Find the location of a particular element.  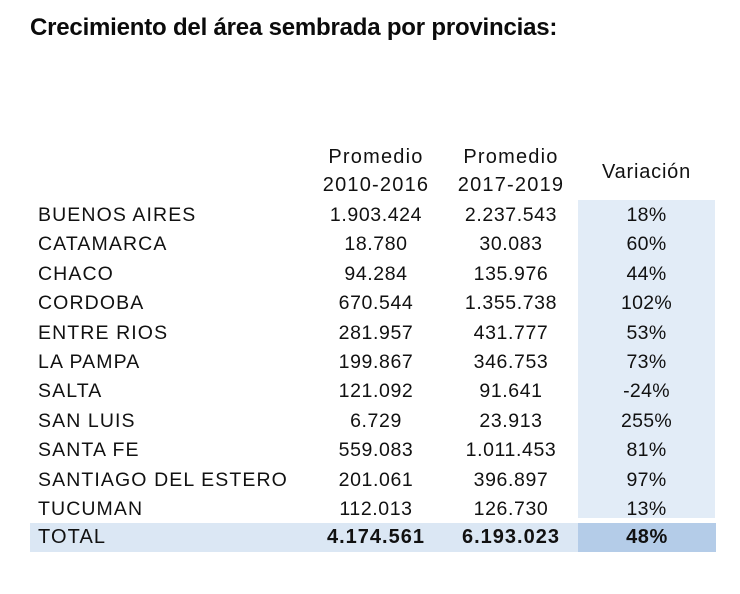

table-row: ENTRE RIOS 281.957 431.777 53% is located at coordinates (370, 333).